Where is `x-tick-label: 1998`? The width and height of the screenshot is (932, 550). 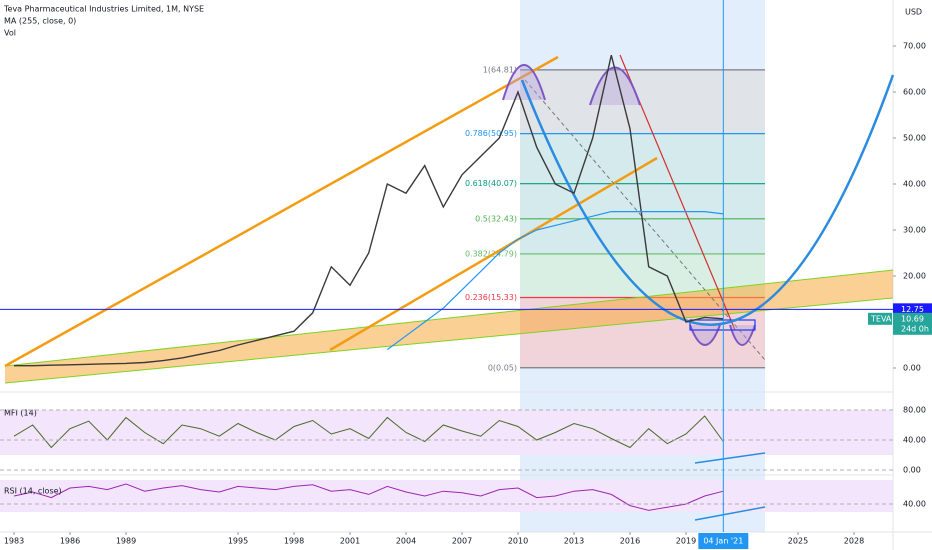
x-tick-label: 1998 is located at coordinates (294, 541).